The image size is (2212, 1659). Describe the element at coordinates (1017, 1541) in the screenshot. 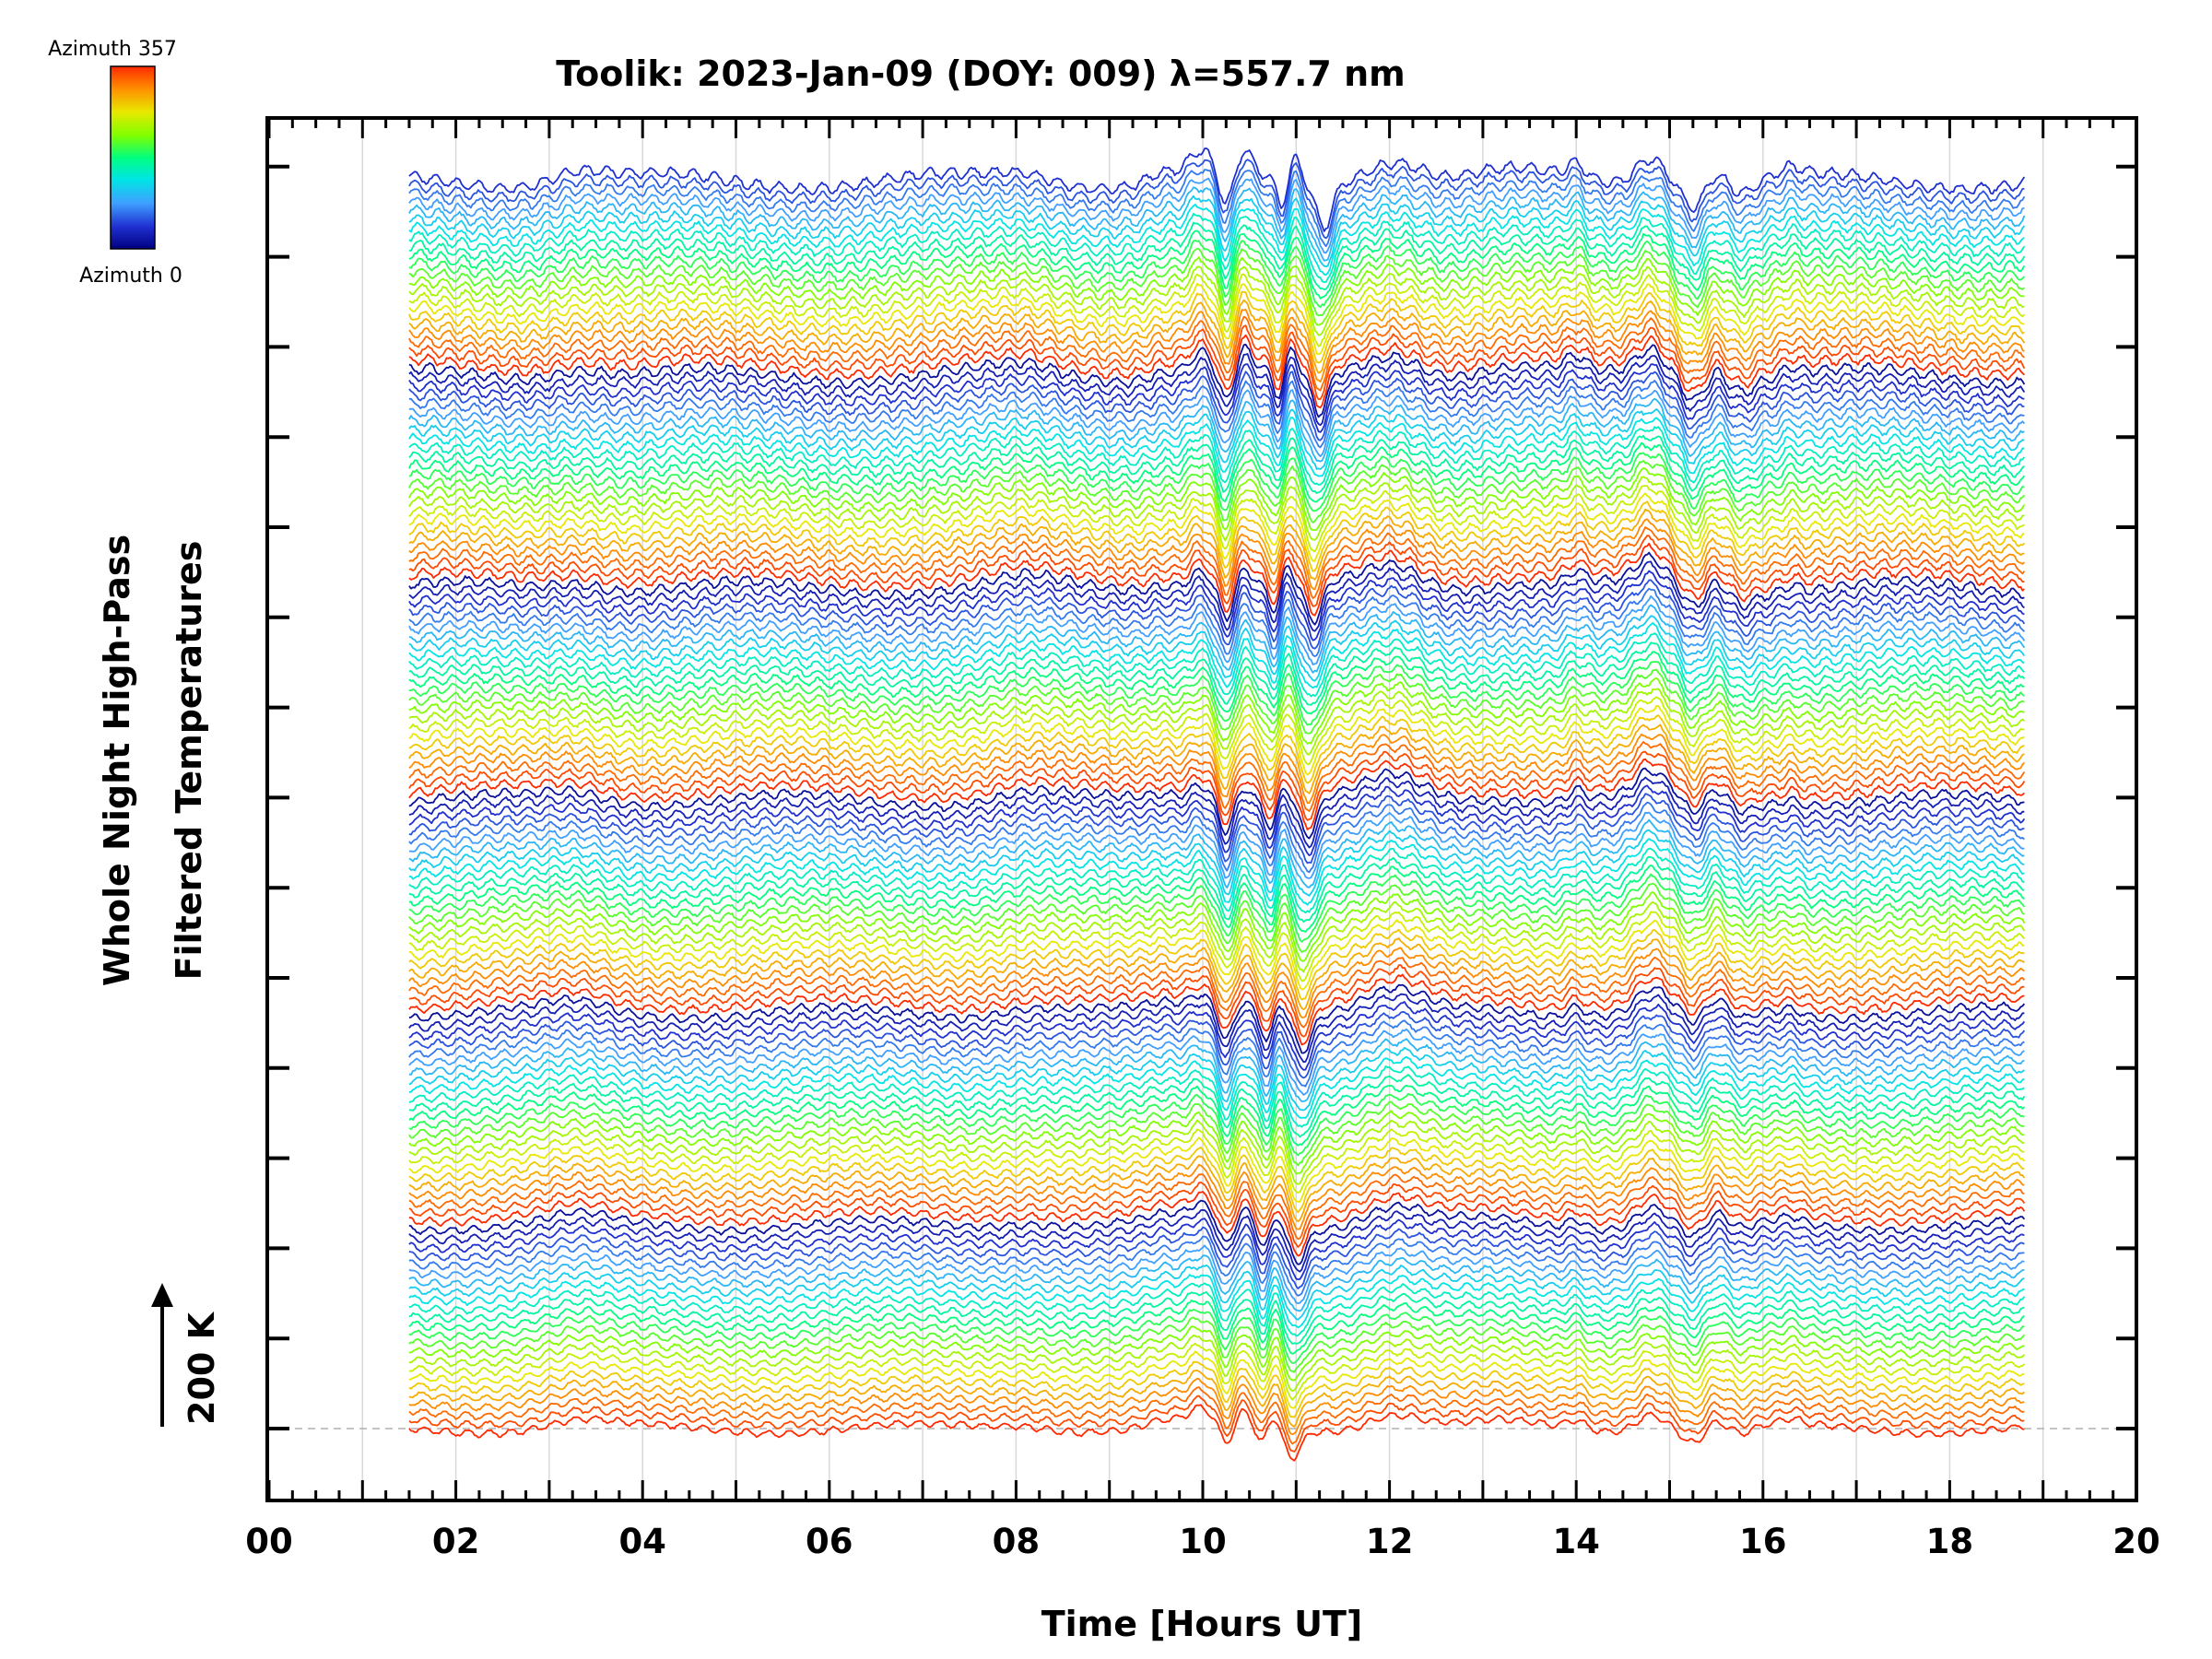

I see `x-tick-label: 08` at that location.